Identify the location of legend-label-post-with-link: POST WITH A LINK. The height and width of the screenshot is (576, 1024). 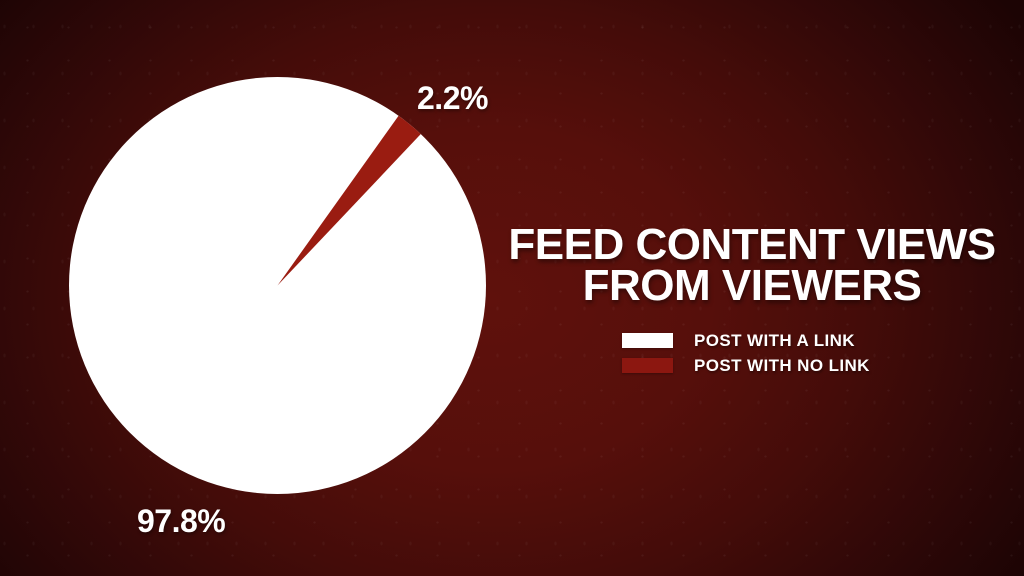
(774, 340).